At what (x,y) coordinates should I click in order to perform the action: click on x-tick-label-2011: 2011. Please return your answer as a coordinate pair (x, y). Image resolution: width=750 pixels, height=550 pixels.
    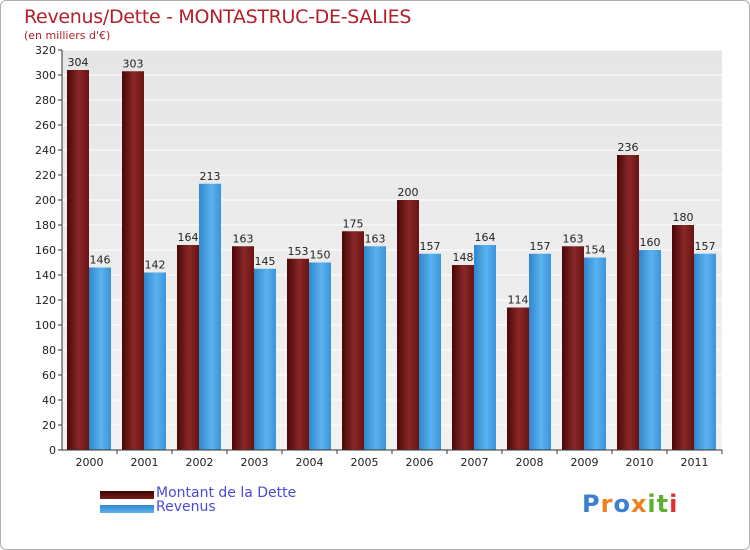
    Looking at the image, I should click on (695, 462).